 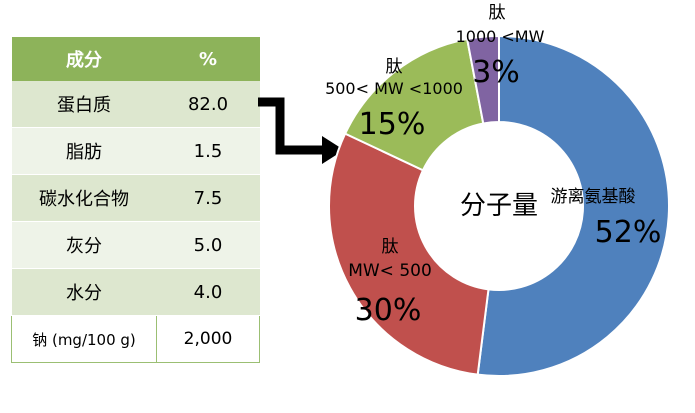 What do you see at coordinates (394, 88) in the screenshot?
I see `slice-sublabel: 500< MW <1000` at bounding box center [394, 88].